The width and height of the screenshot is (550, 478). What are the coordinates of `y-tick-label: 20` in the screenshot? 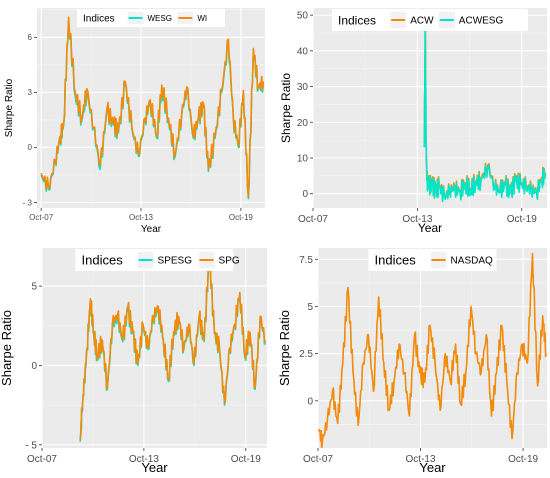 It's located at (303, 123).